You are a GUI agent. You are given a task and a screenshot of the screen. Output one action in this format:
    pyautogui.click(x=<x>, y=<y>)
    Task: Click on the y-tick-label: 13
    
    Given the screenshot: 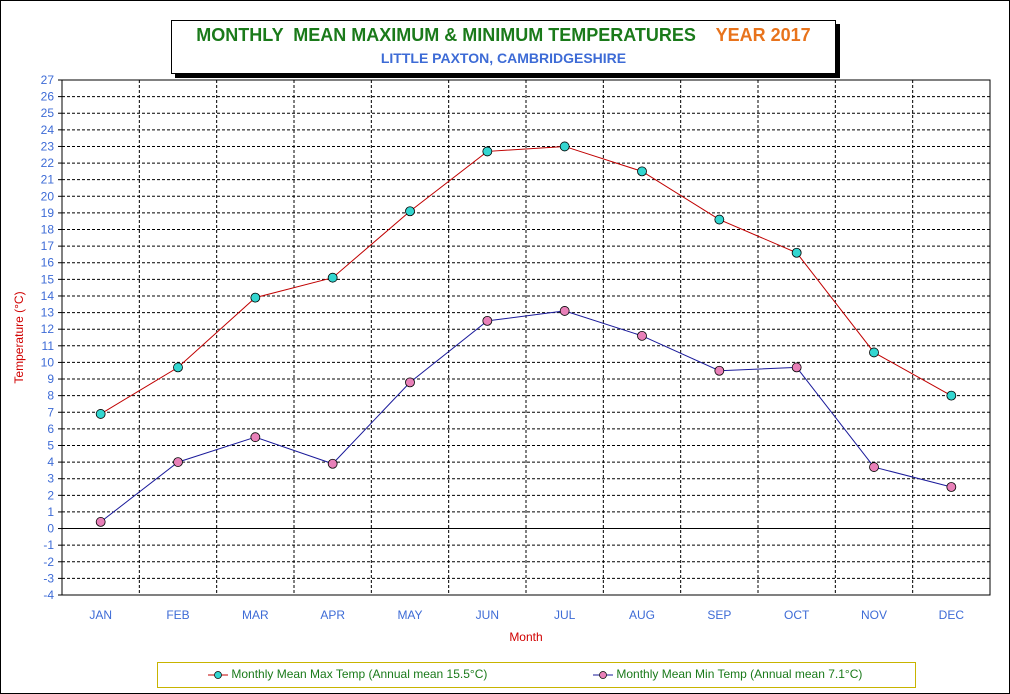 What is the action you would take?
    pyautogui.click(x=48, y=313)
    